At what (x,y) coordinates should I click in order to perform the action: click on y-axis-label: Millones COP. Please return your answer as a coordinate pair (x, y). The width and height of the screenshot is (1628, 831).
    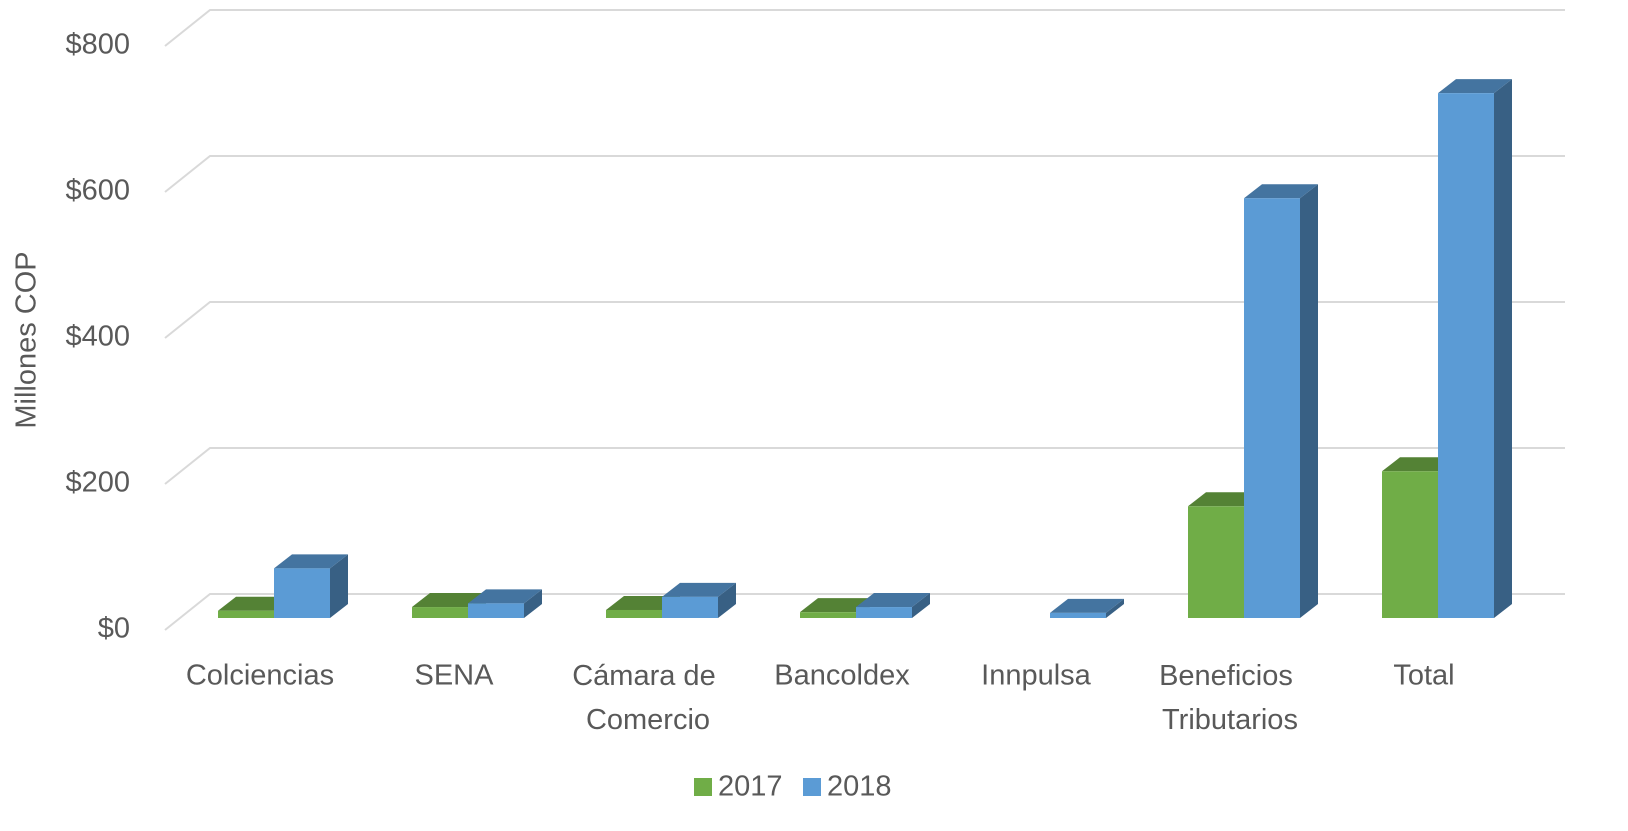
    Looking at the image, I should click on (27, 339).